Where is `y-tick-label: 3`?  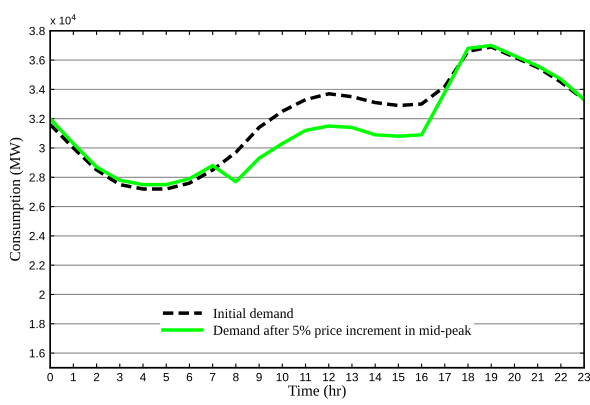 y-tick-label: 3 is located at coordinates (42, 148).